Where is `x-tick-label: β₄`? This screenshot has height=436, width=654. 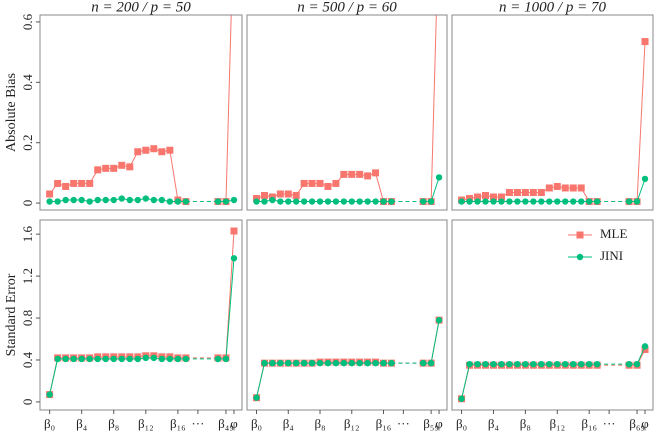
x-tick-label: β₄ is located at coordinates (82, 423).